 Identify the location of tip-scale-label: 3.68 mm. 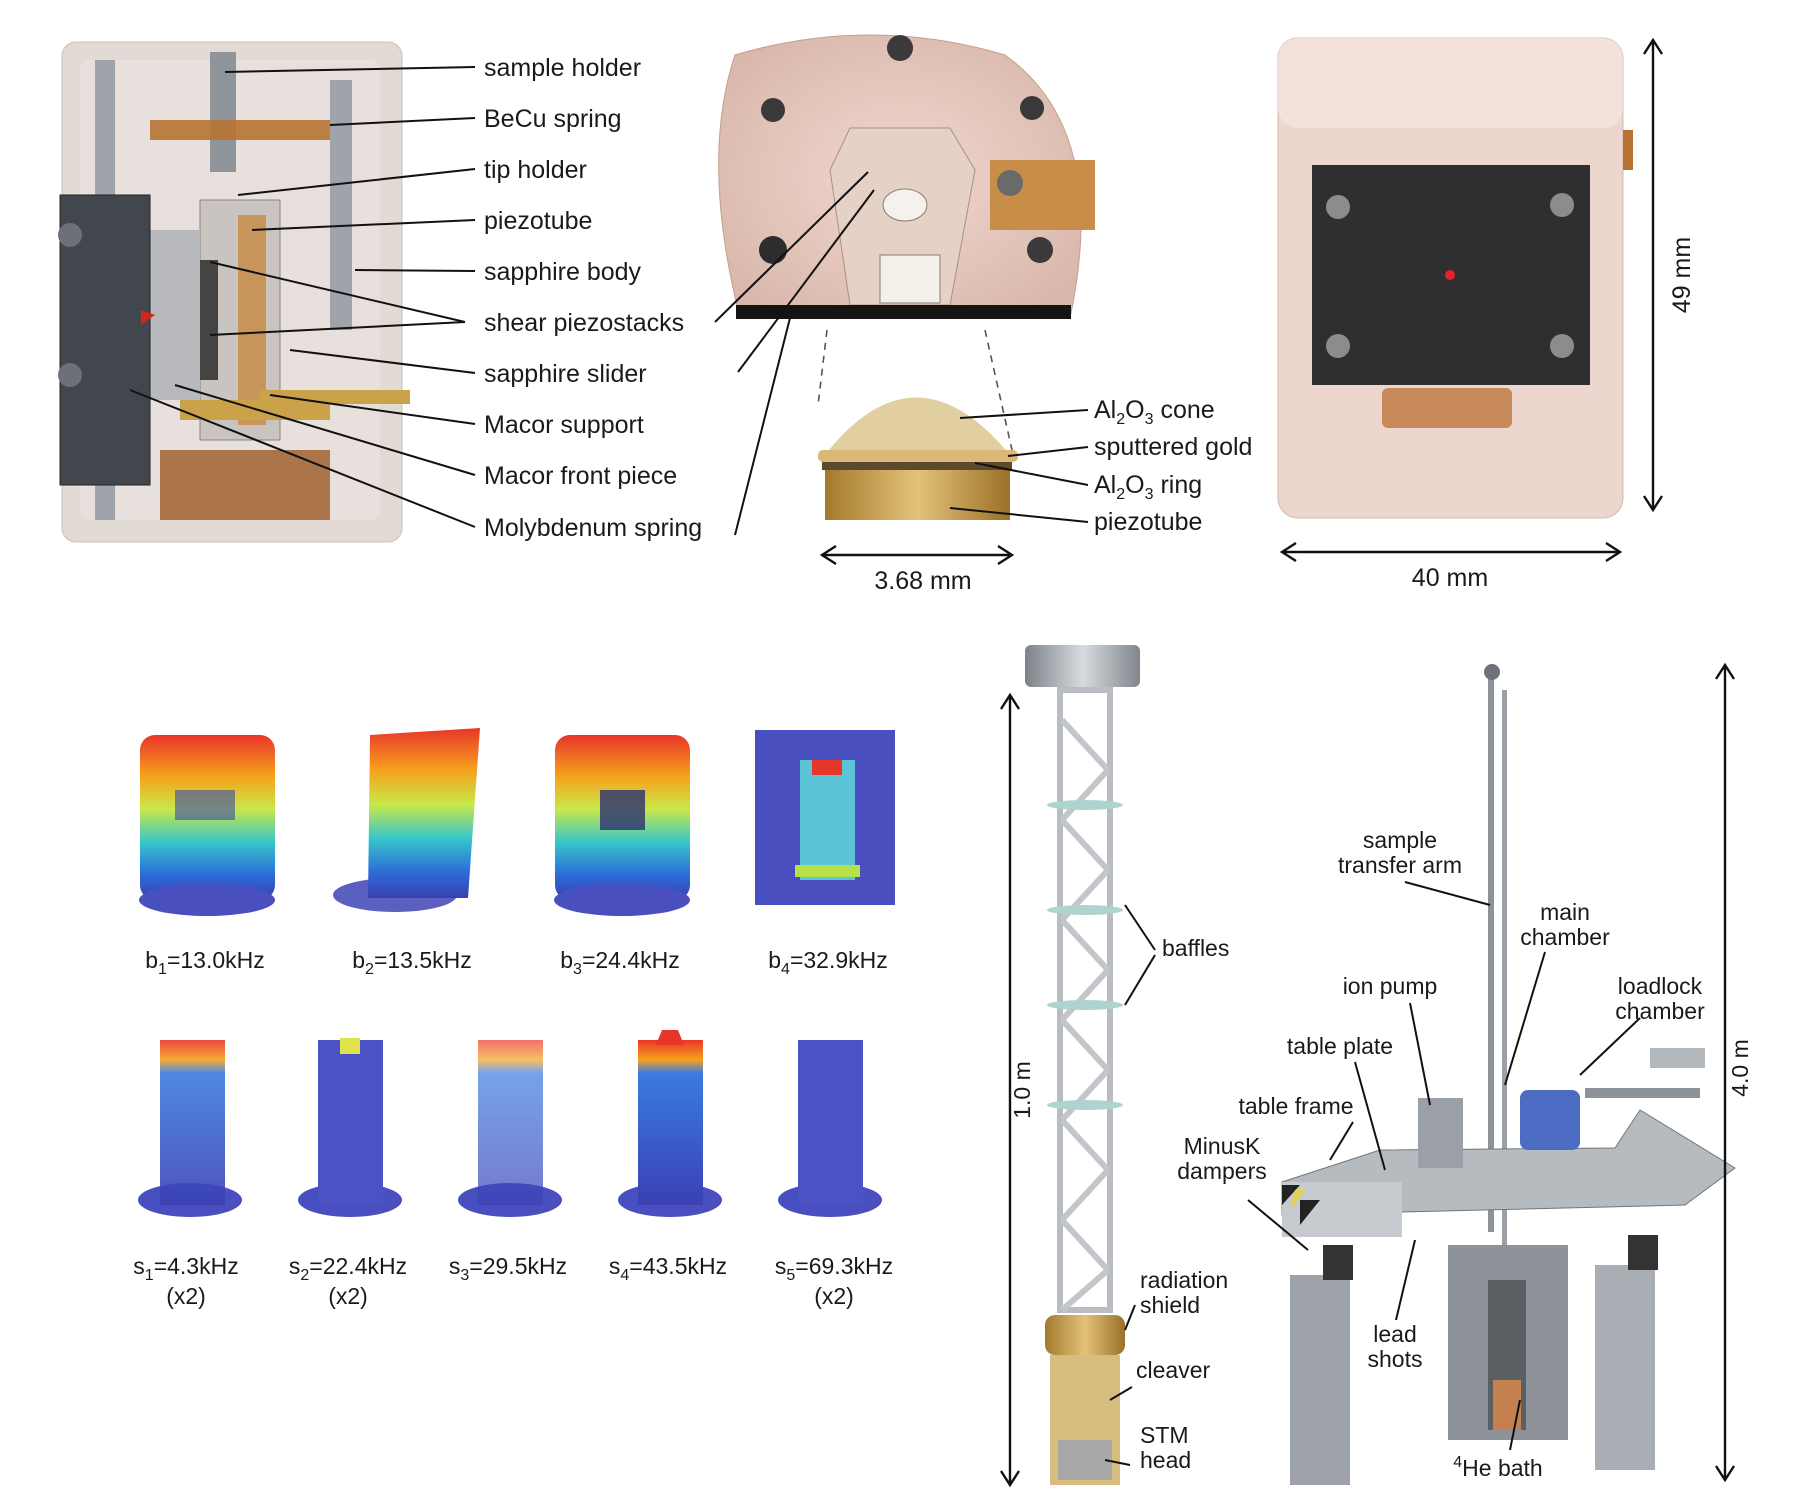
(922, 581).